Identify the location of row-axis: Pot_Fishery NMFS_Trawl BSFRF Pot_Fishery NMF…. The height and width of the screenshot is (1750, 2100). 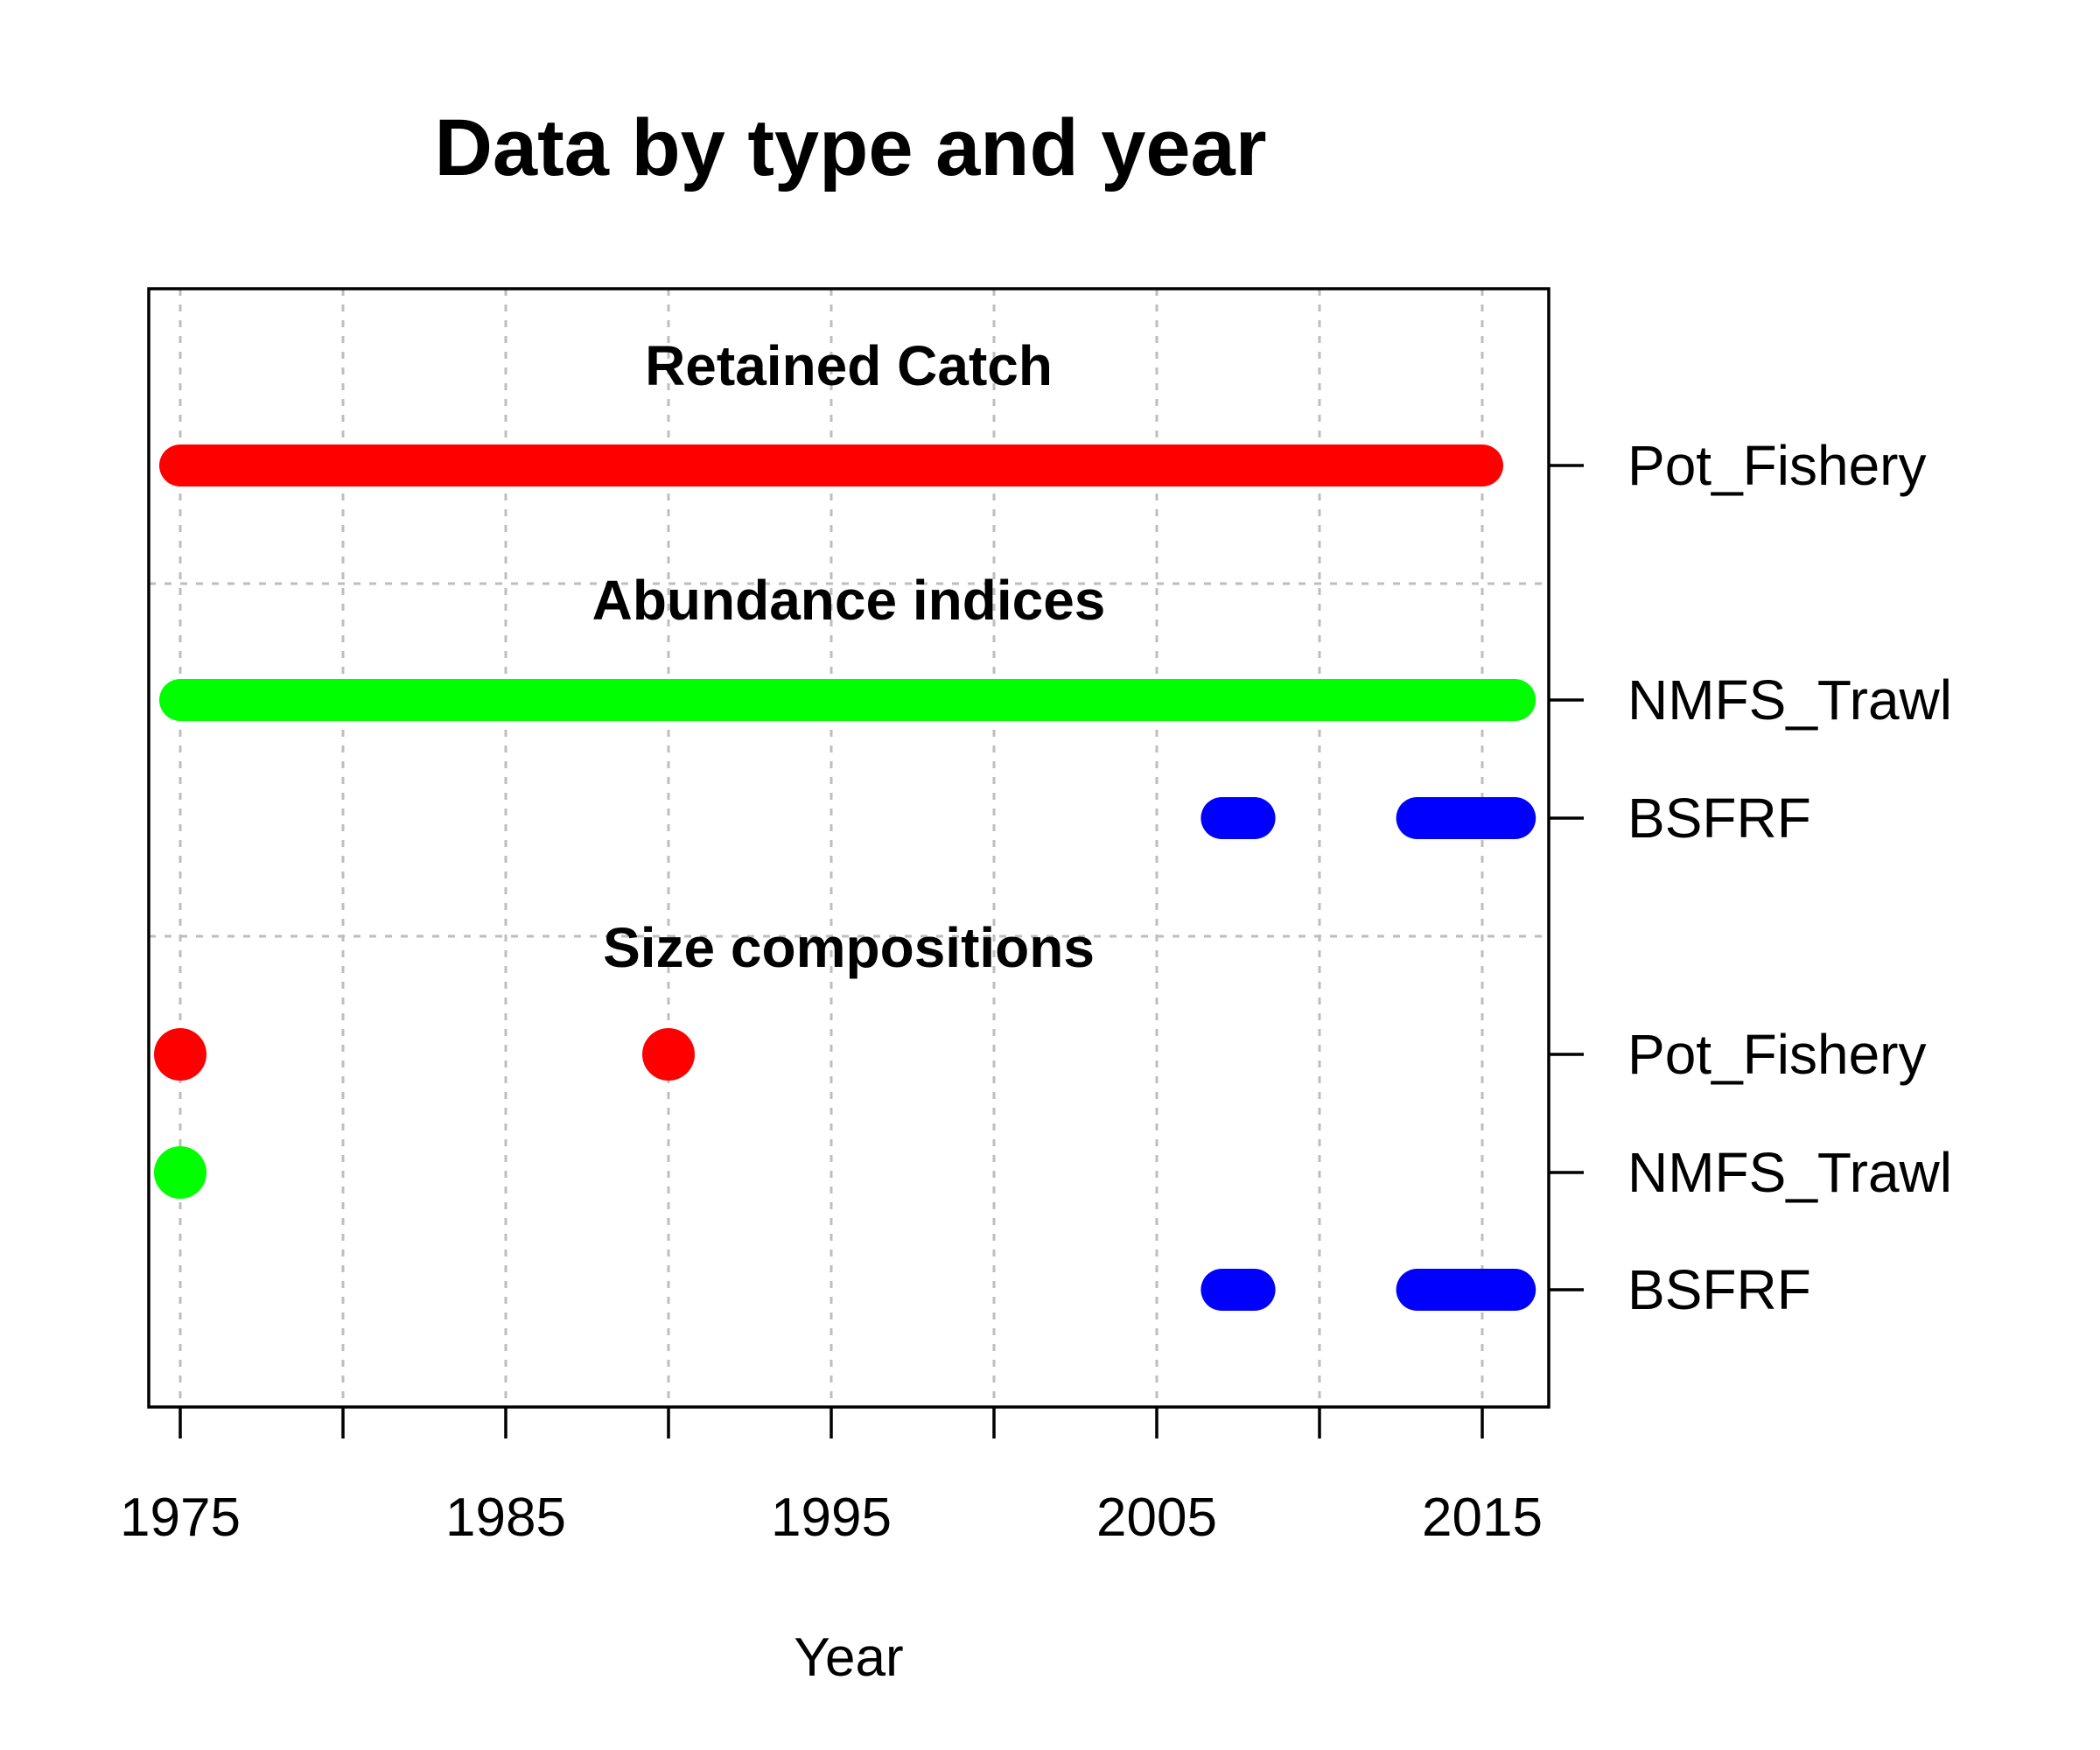
(1750, 877).